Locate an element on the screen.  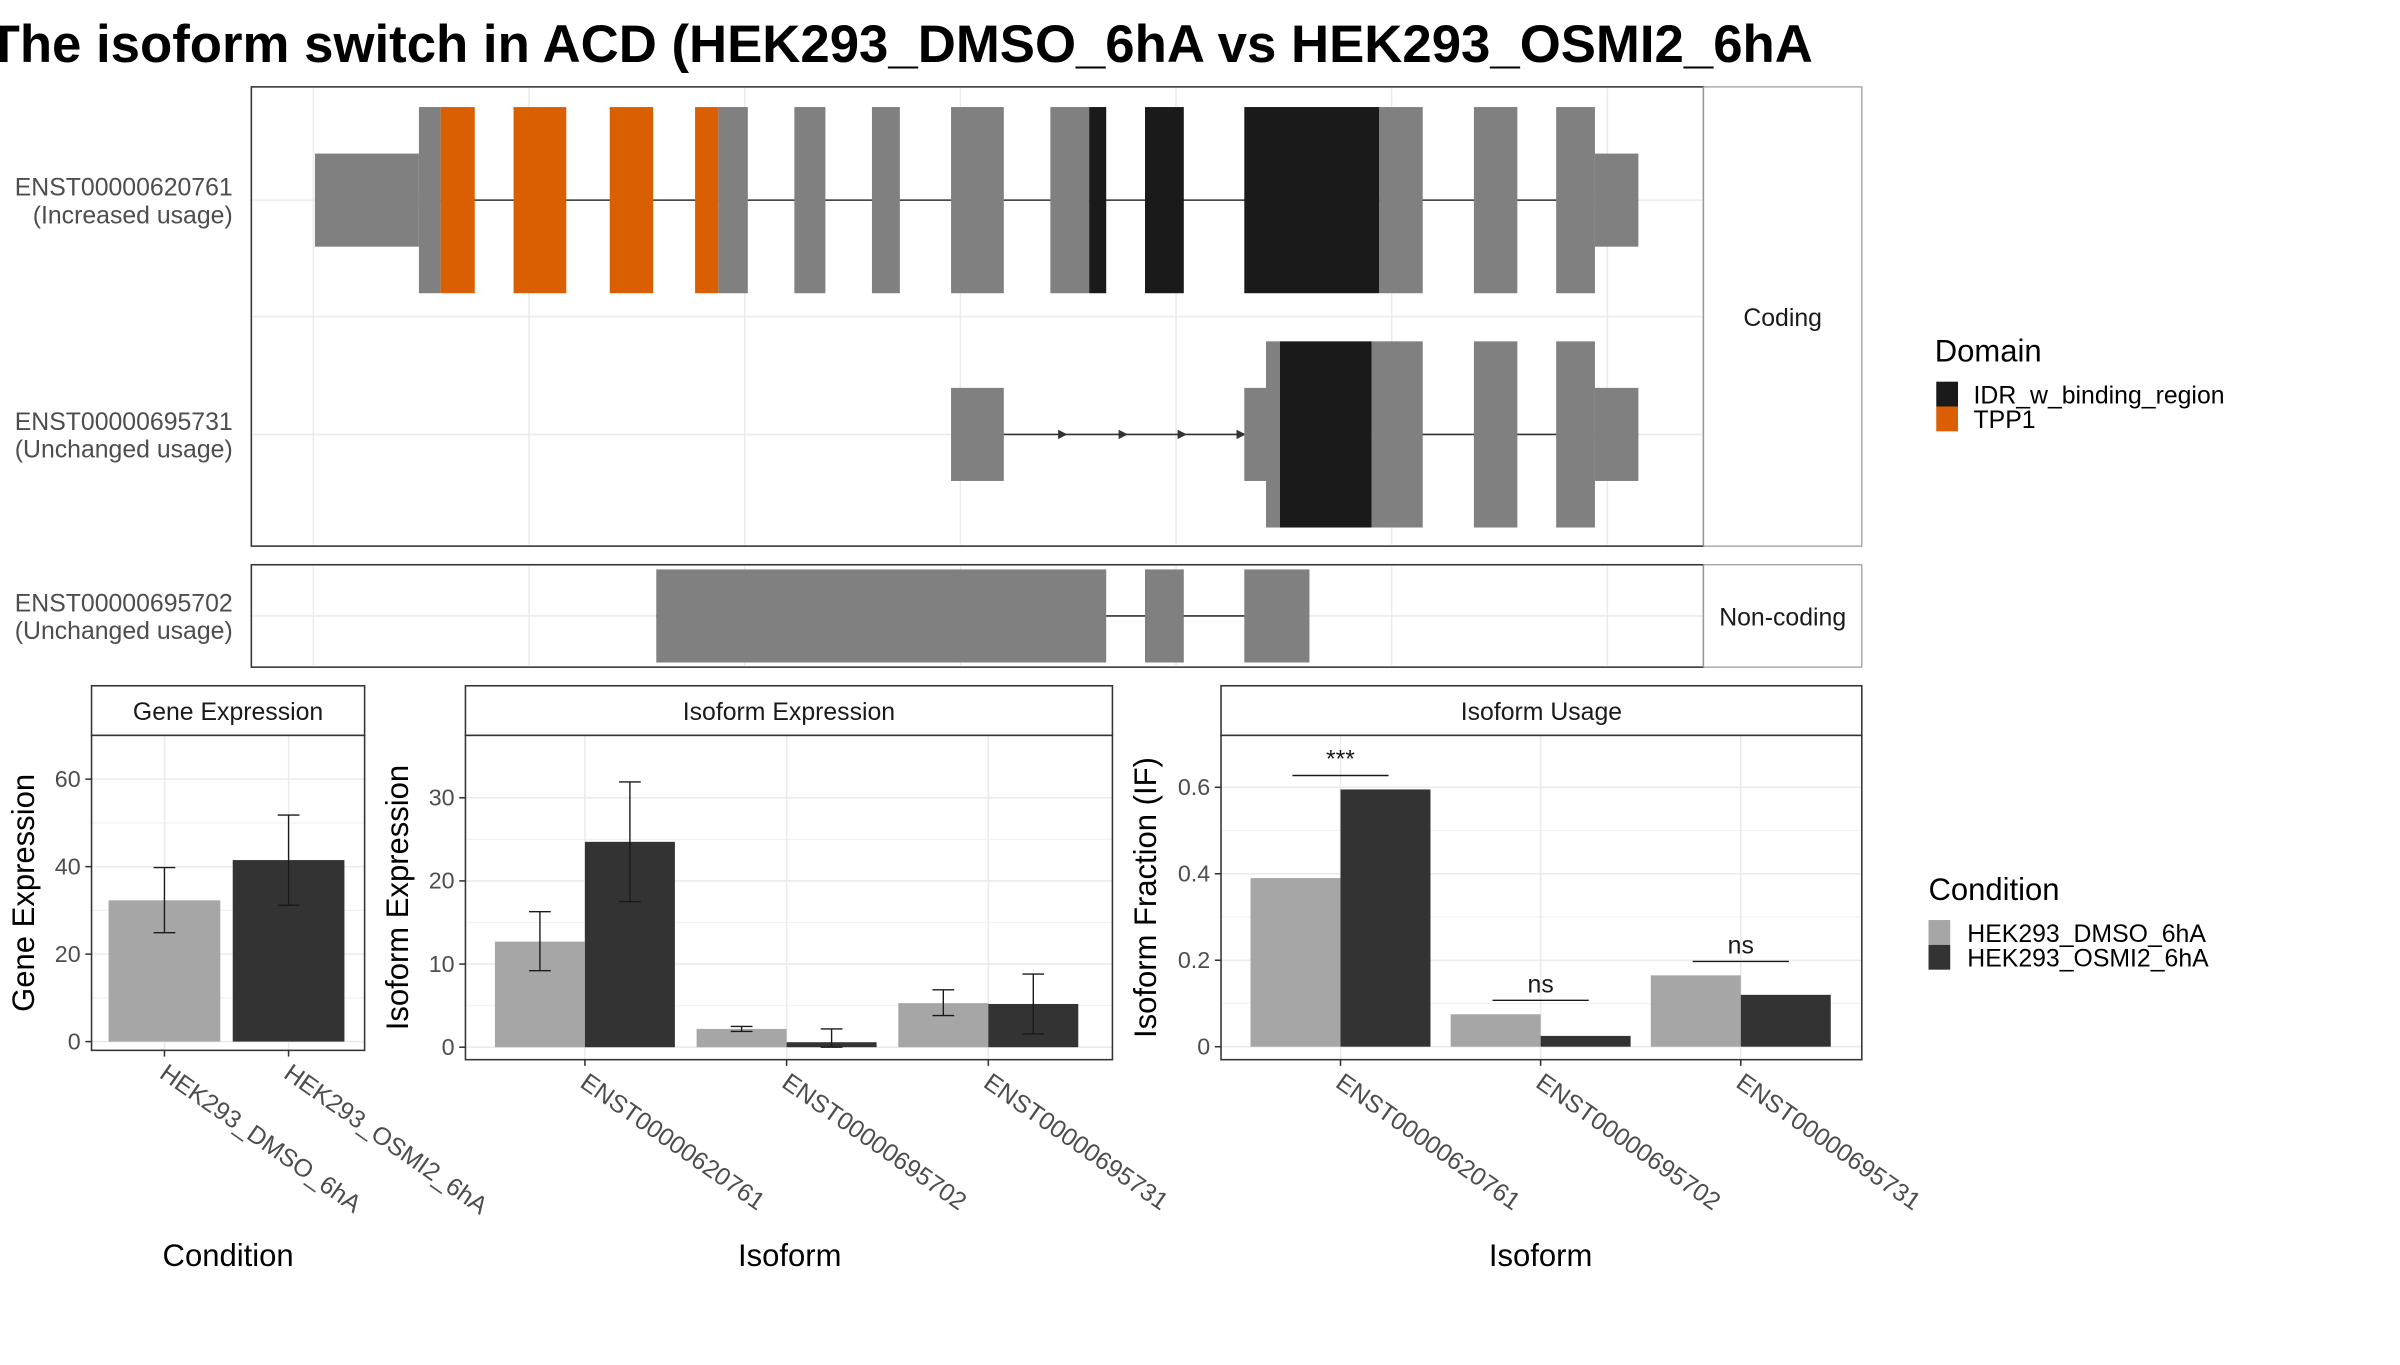
isoform-label-1-id: ENST00000620761 is located at coordinates (124, 187).